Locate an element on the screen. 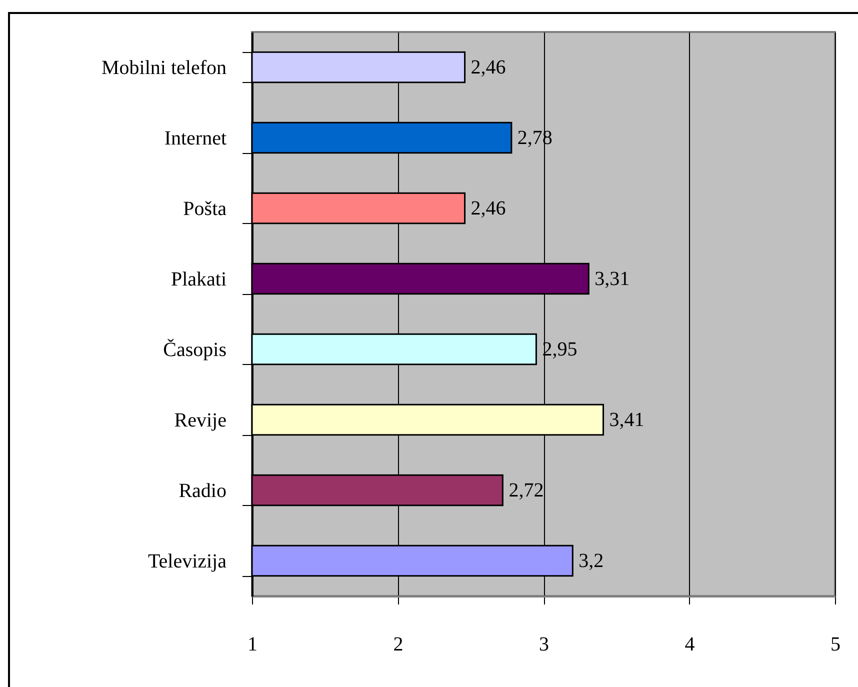 This screenshot has height=687, width=858. data-label: 3,2 is located at coordinates (591, 561).